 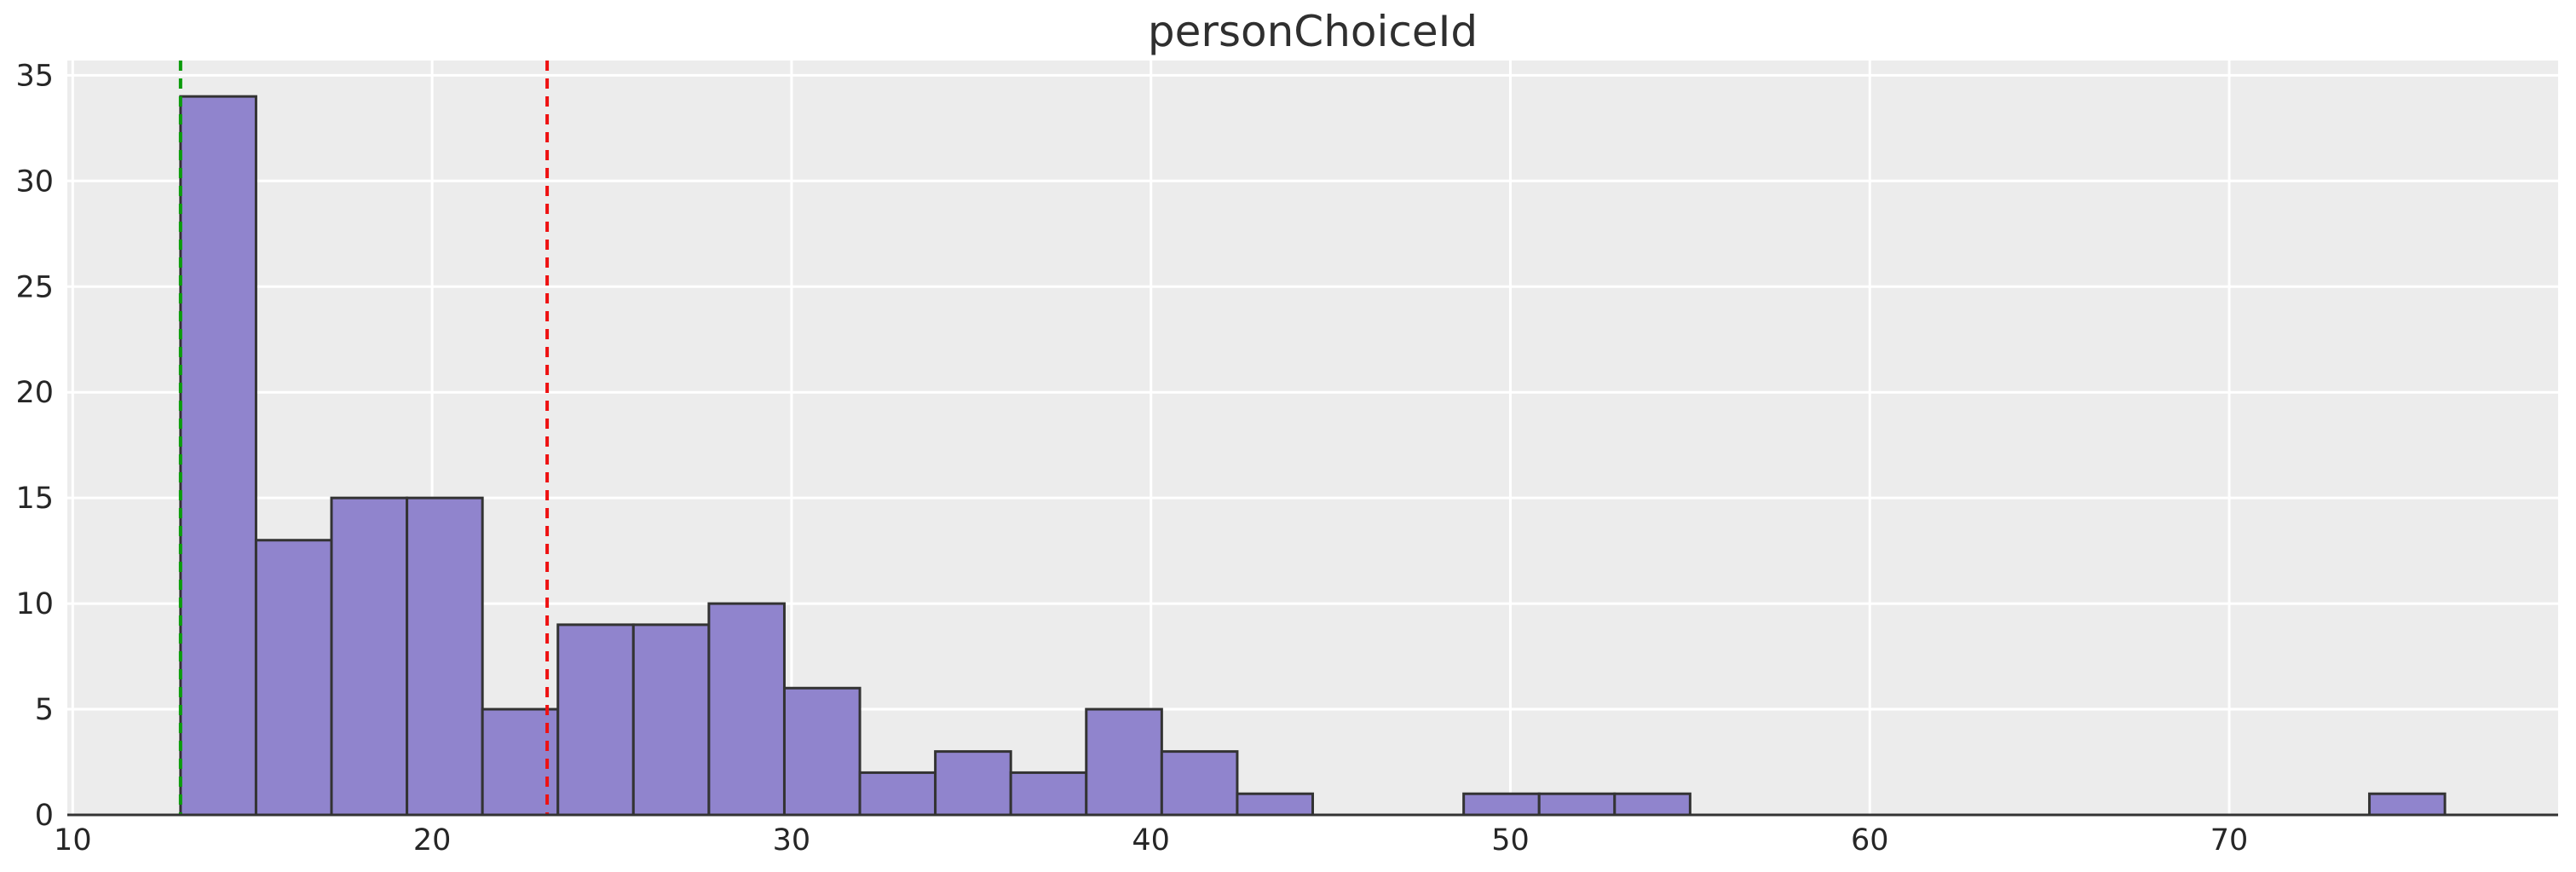 What do you see at coordinates (1870, 841) in the screenshot?
I see `x-tick-label: 60` at bounding box center [1870, 841].